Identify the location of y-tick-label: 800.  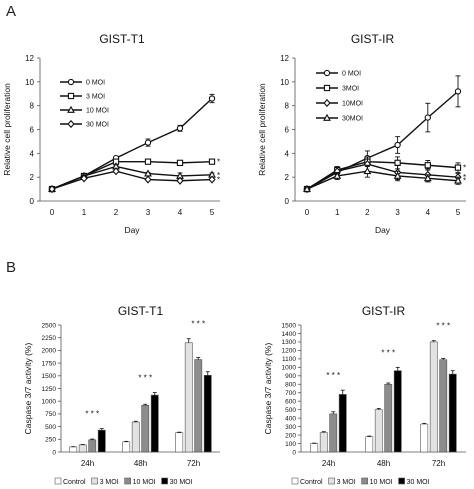
(290, 385).